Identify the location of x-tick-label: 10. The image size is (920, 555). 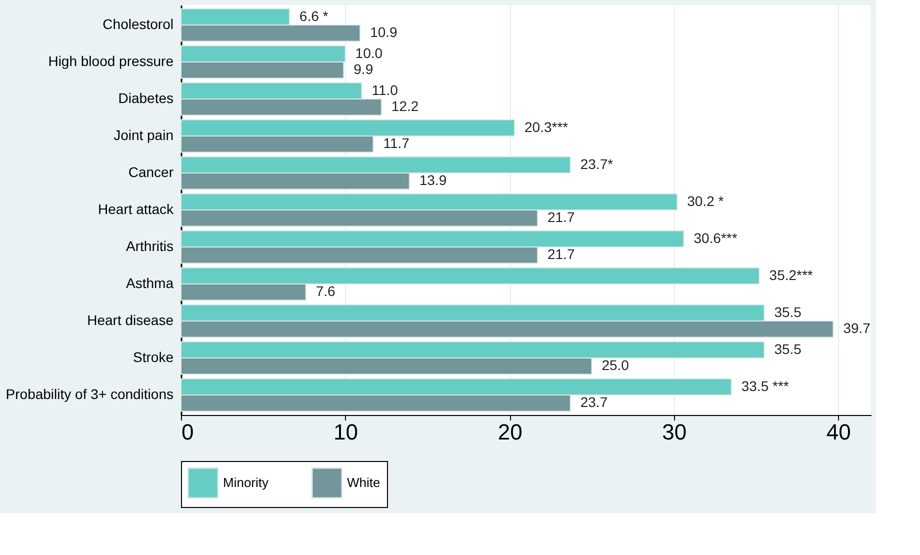
(346, 432).